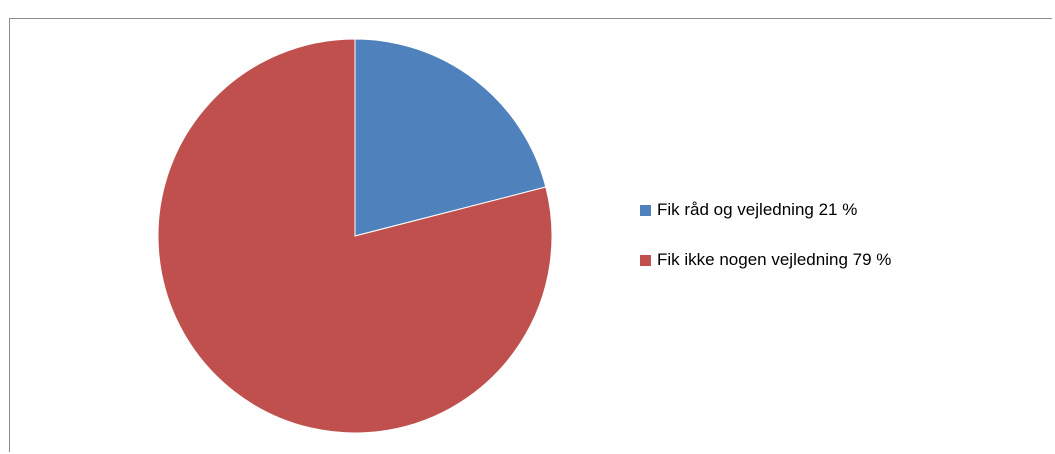  Describe the element at coordinates (645, 210) in the screenshot. I see `legend-swatch-fik-raad` at that location.